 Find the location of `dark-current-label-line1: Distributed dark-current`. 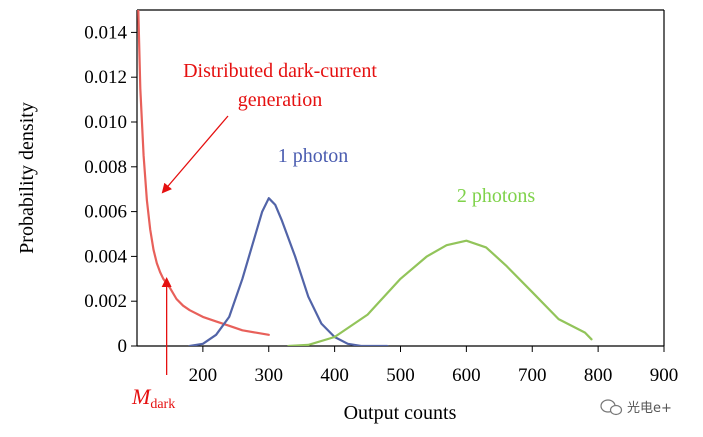

dark-current-label-line1: Distributed dark-current is located at coordinates (280, 71).